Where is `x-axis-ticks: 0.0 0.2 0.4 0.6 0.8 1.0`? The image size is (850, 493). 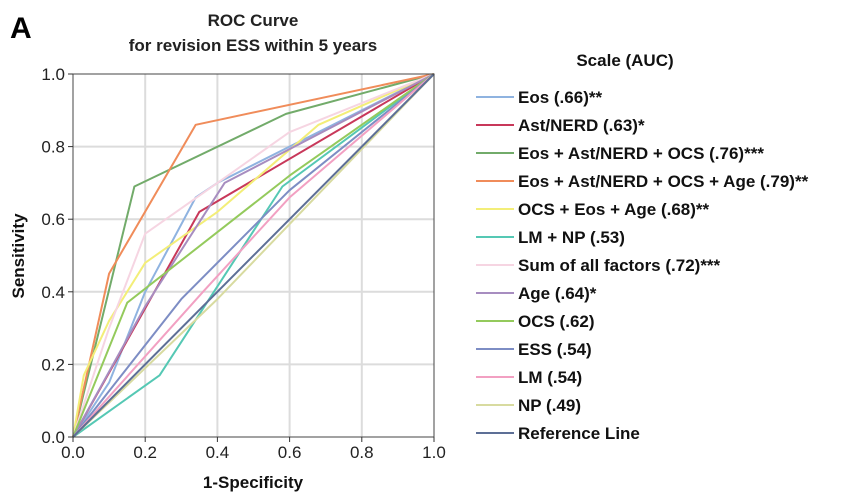
x-axis-ticks: 0.0 0.2 0.4 0.6 0.8 1.0 is located at coordinates (253, 449).